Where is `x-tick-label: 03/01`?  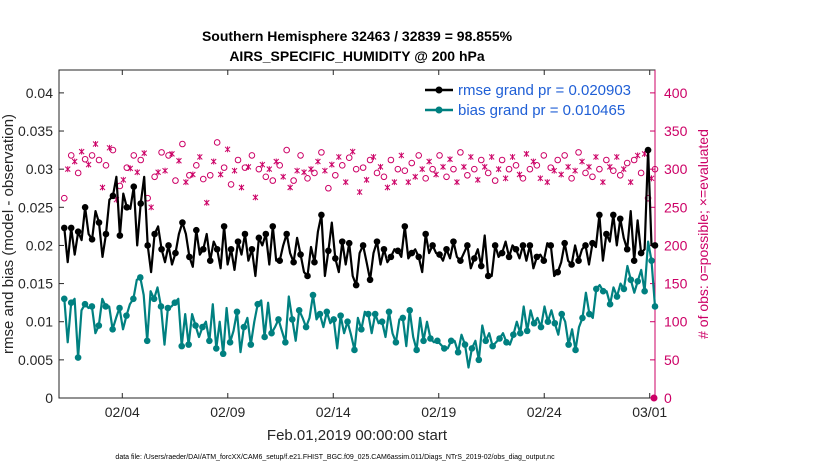
x-tick-label: 03/01 is located at coordinates (649, 412).